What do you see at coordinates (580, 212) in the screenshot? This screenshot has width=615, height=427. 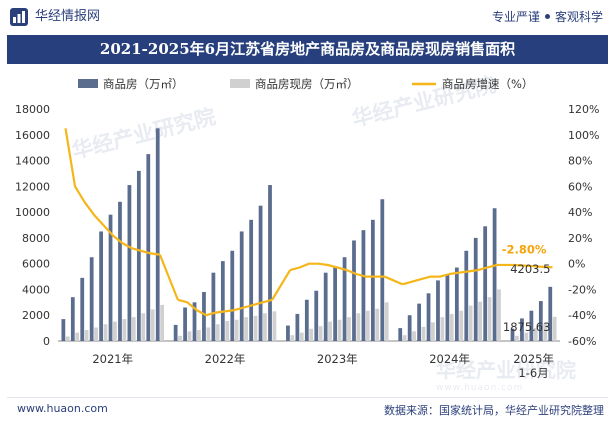 I see `y-right-tick-label: 40%` at bounding box center [580, 212].